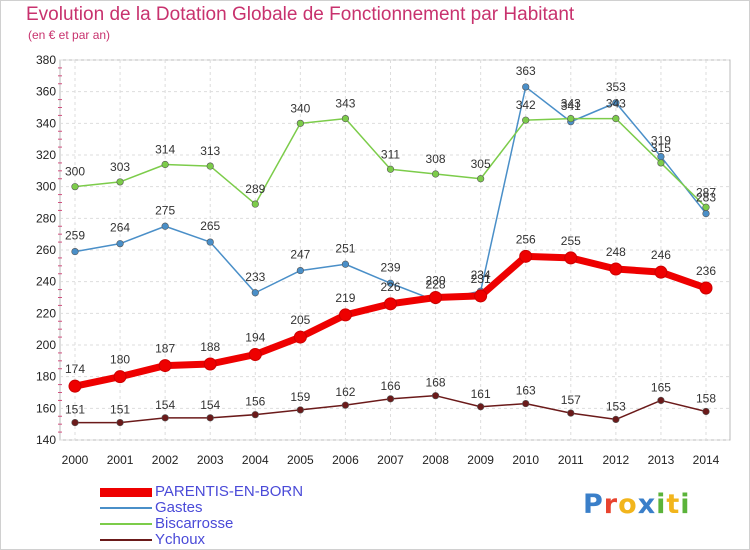  I want to click on legend-label: Biscarrosse, so click(194, 523).